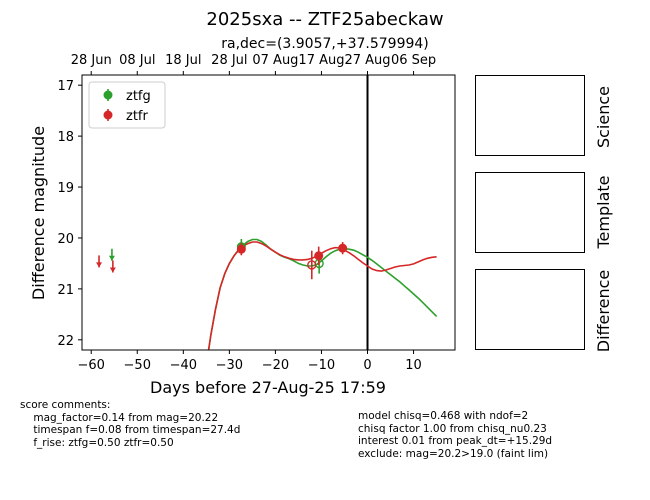  Describe the element at coordinates (413, 365) in the screenshot. I see `x-tick-label: 10` at that location.